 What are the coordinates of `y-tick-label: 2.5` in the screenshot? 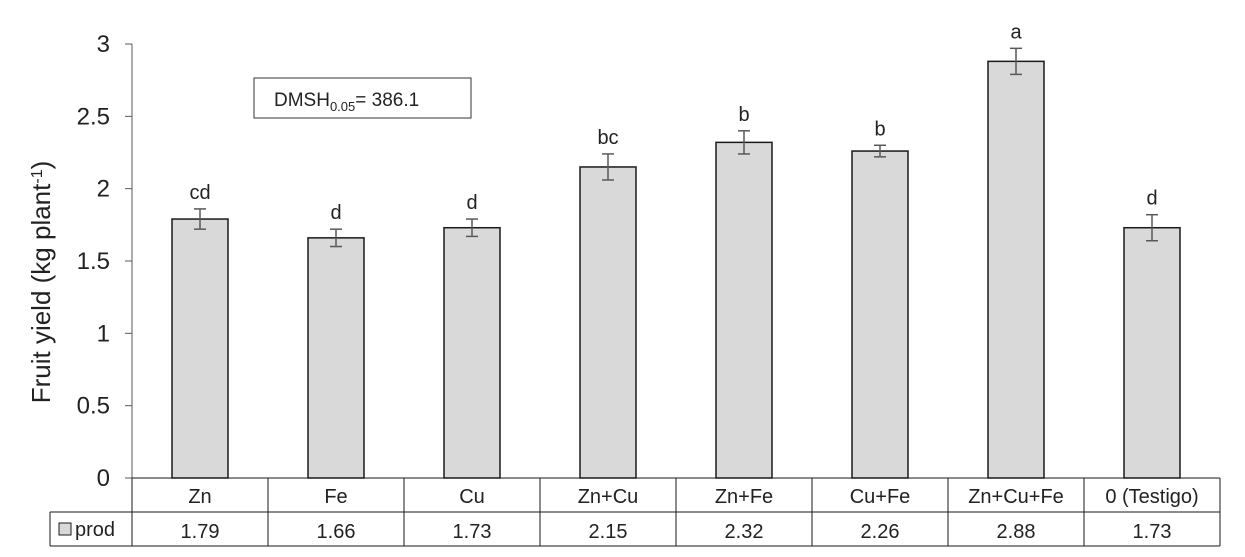 It's located at (93, 116).